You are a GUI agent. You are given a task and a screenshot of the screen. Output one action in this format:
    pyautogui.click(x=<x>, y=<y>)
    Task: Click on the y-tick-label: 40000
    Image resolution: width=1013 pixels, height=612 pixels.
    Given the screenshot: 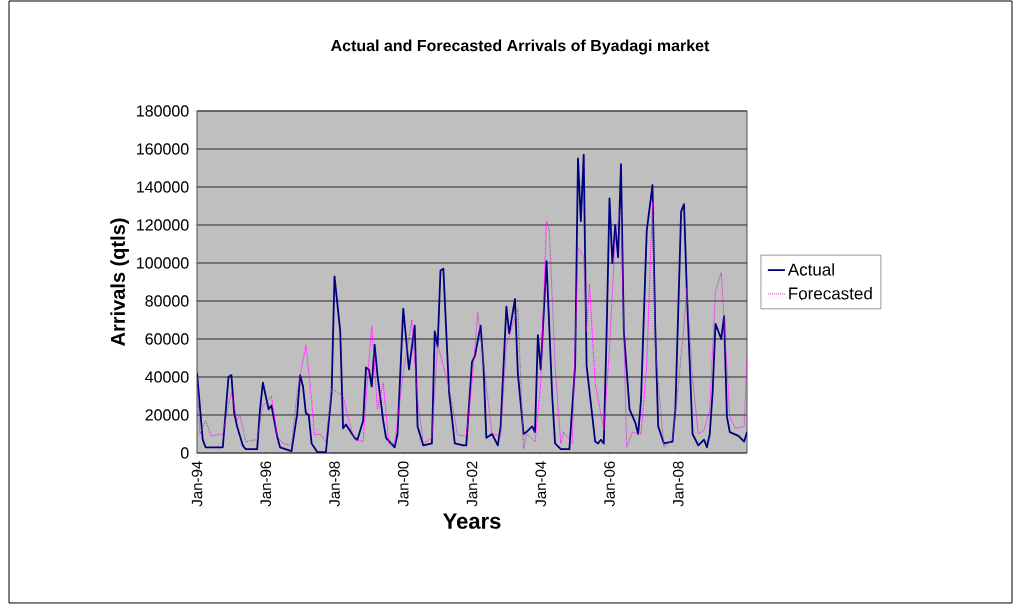 What is the action you would take?
    pyautogui.click(x=167, y=377)
    